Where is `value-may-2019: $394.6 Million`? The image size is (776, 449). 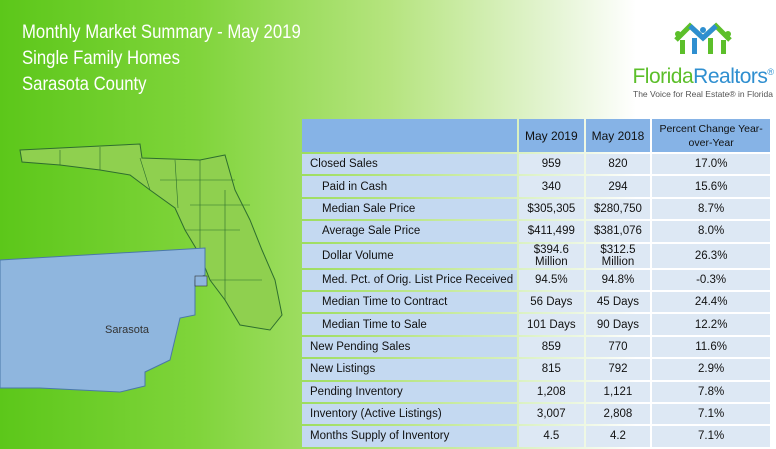 value-may-2019: $394.6 Million is located at coordinates (551, 255).